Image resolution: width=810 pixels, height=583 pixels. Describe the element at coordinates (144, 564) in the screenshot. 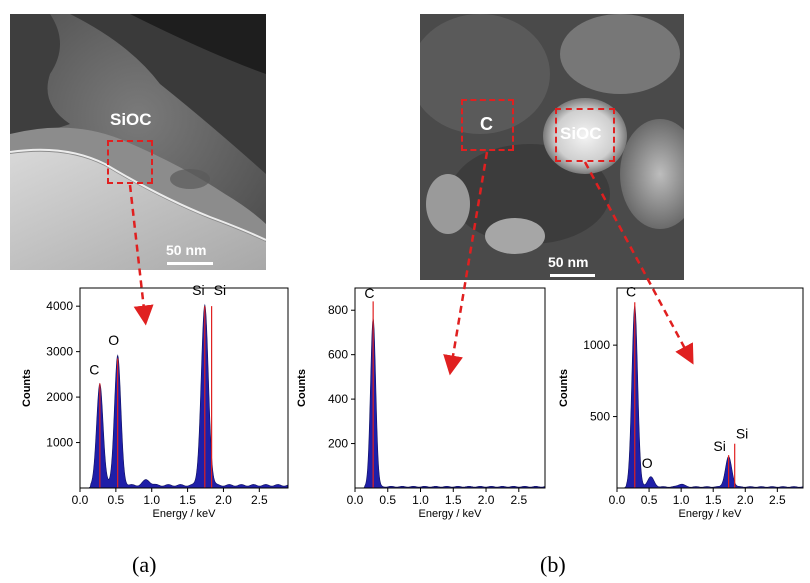

I see `panel-label-a: (a)` at that location.